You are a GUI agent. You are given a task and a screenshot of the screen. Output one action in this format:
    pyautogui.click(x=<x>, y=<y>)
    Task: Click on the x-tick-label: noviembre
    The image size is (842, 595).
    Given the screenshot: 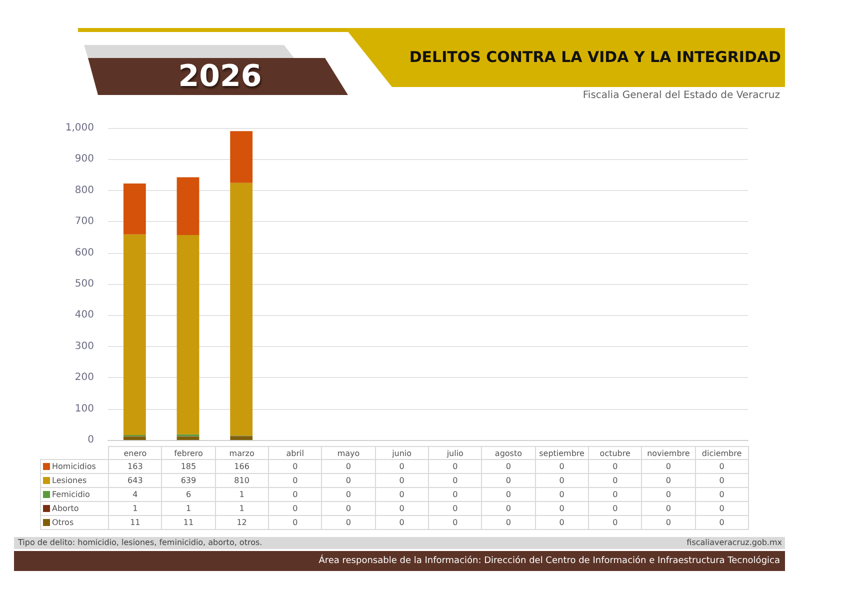 What is the action you would take?
    pyautogui.click(x=669, y=453)
    